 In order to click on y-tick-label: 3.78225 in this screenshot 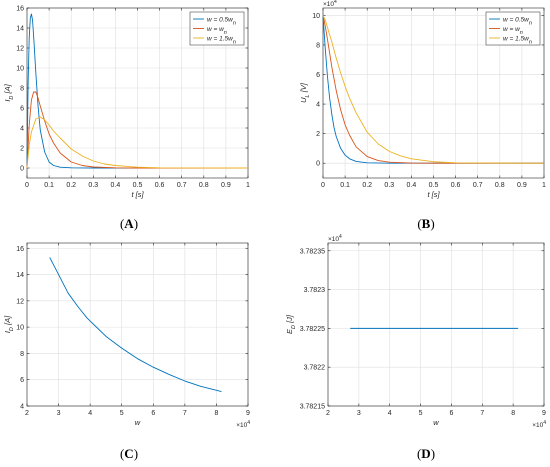, I will do `click(312, 329)`.